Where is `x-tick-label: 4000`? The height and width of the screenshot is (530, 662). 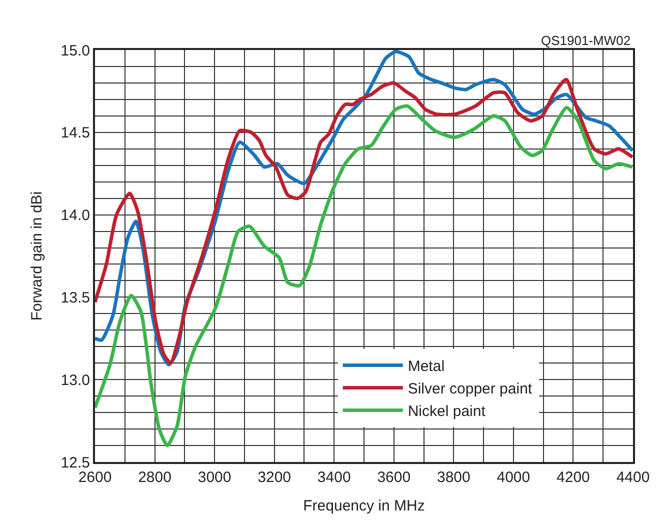 x-tick-label: 4000 is located at coordinates (513, 477).